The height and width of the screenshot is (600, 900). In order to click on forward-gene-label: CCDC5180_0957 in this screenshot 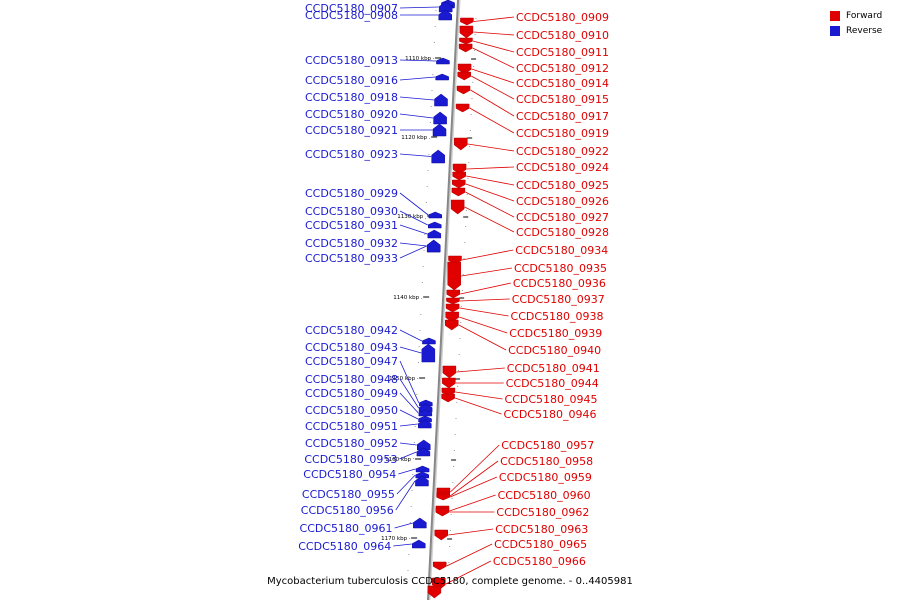, I will do `click(547, 445)`.